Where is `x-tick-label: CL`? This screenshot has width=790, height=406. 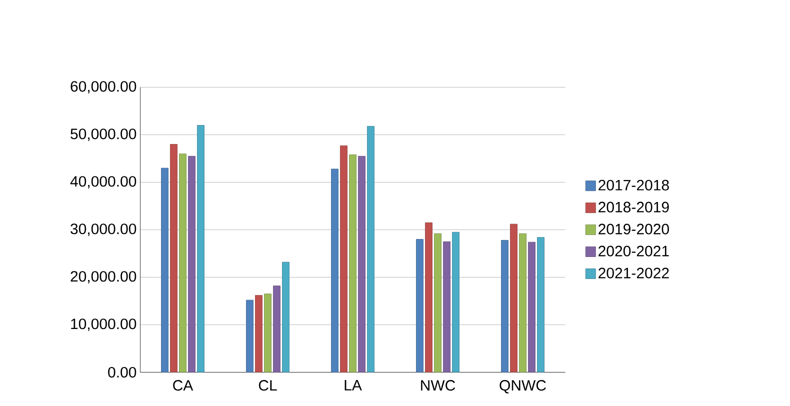 x-tick-label: CL is located at coordinates (267, 385).